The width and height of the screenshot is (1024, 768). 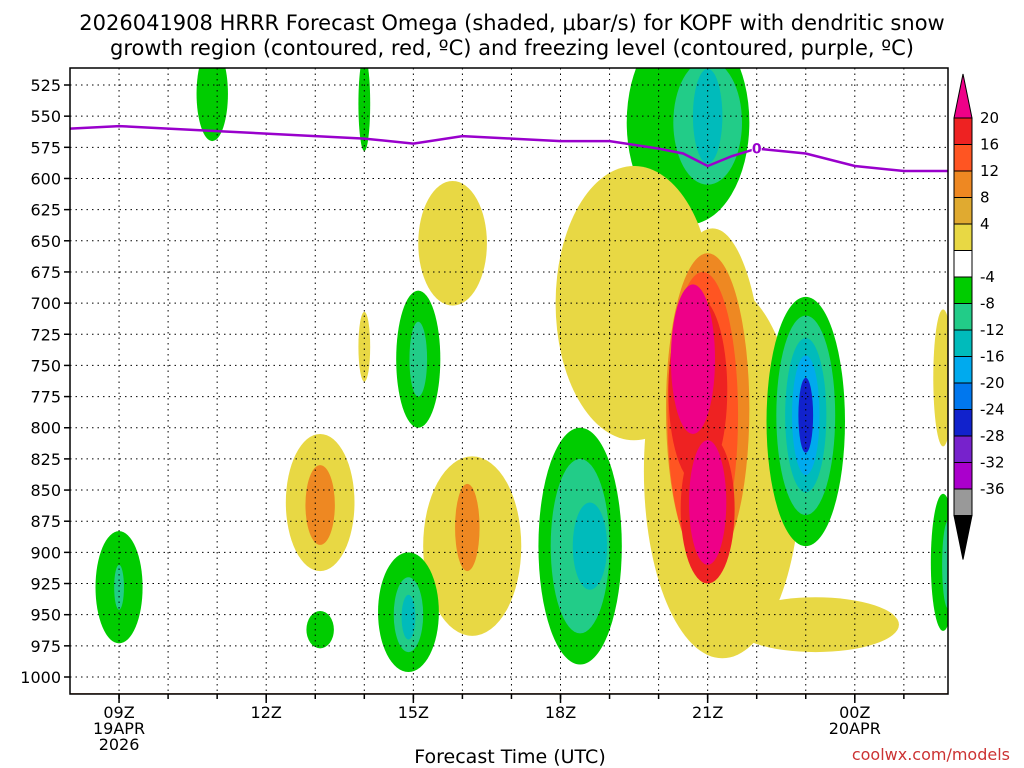 What do you see at coordinates (560, 712) in the screenshot?
I see `x-tick-label-18-0: 18Z` at bounding box center [560, 712].